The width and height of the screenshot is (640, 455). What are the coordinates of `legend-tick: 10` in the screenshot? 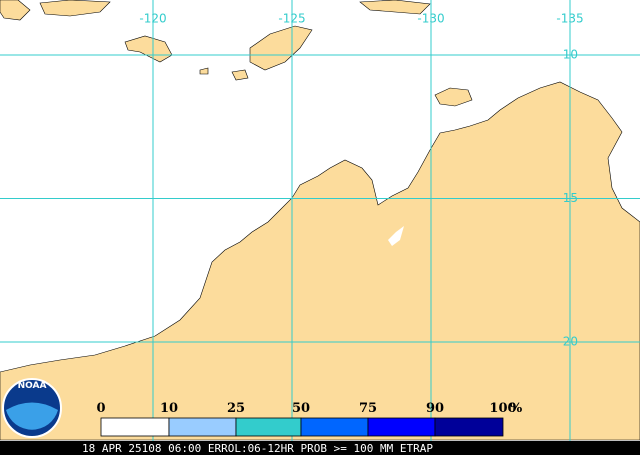 It's located at (169, 408).